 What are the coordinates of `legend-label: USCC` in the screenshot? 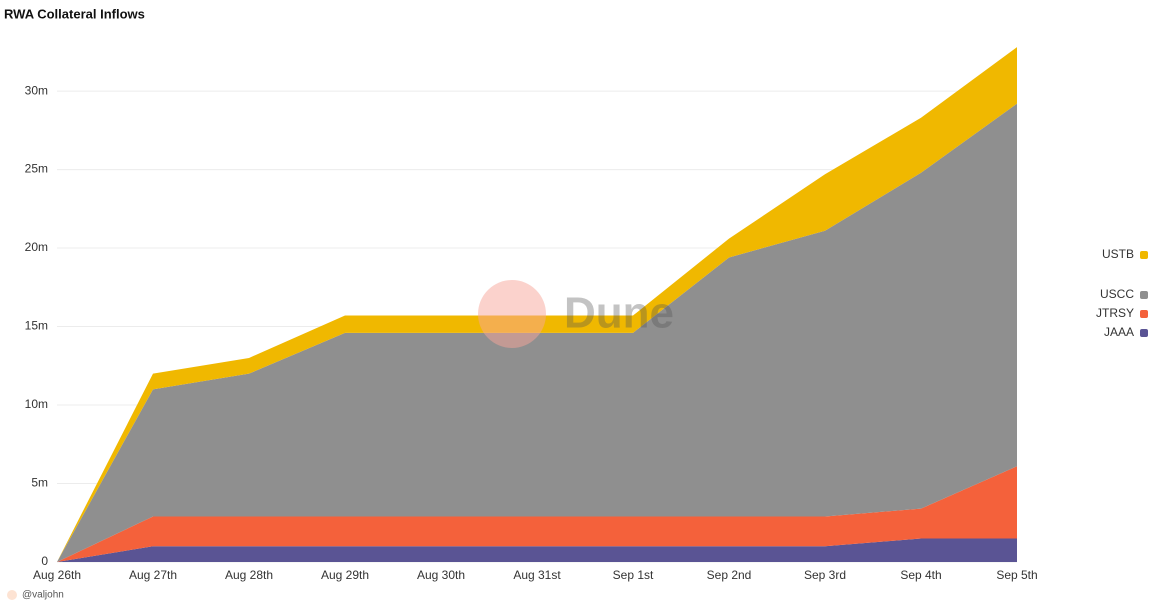 It's located at (1117, 294).